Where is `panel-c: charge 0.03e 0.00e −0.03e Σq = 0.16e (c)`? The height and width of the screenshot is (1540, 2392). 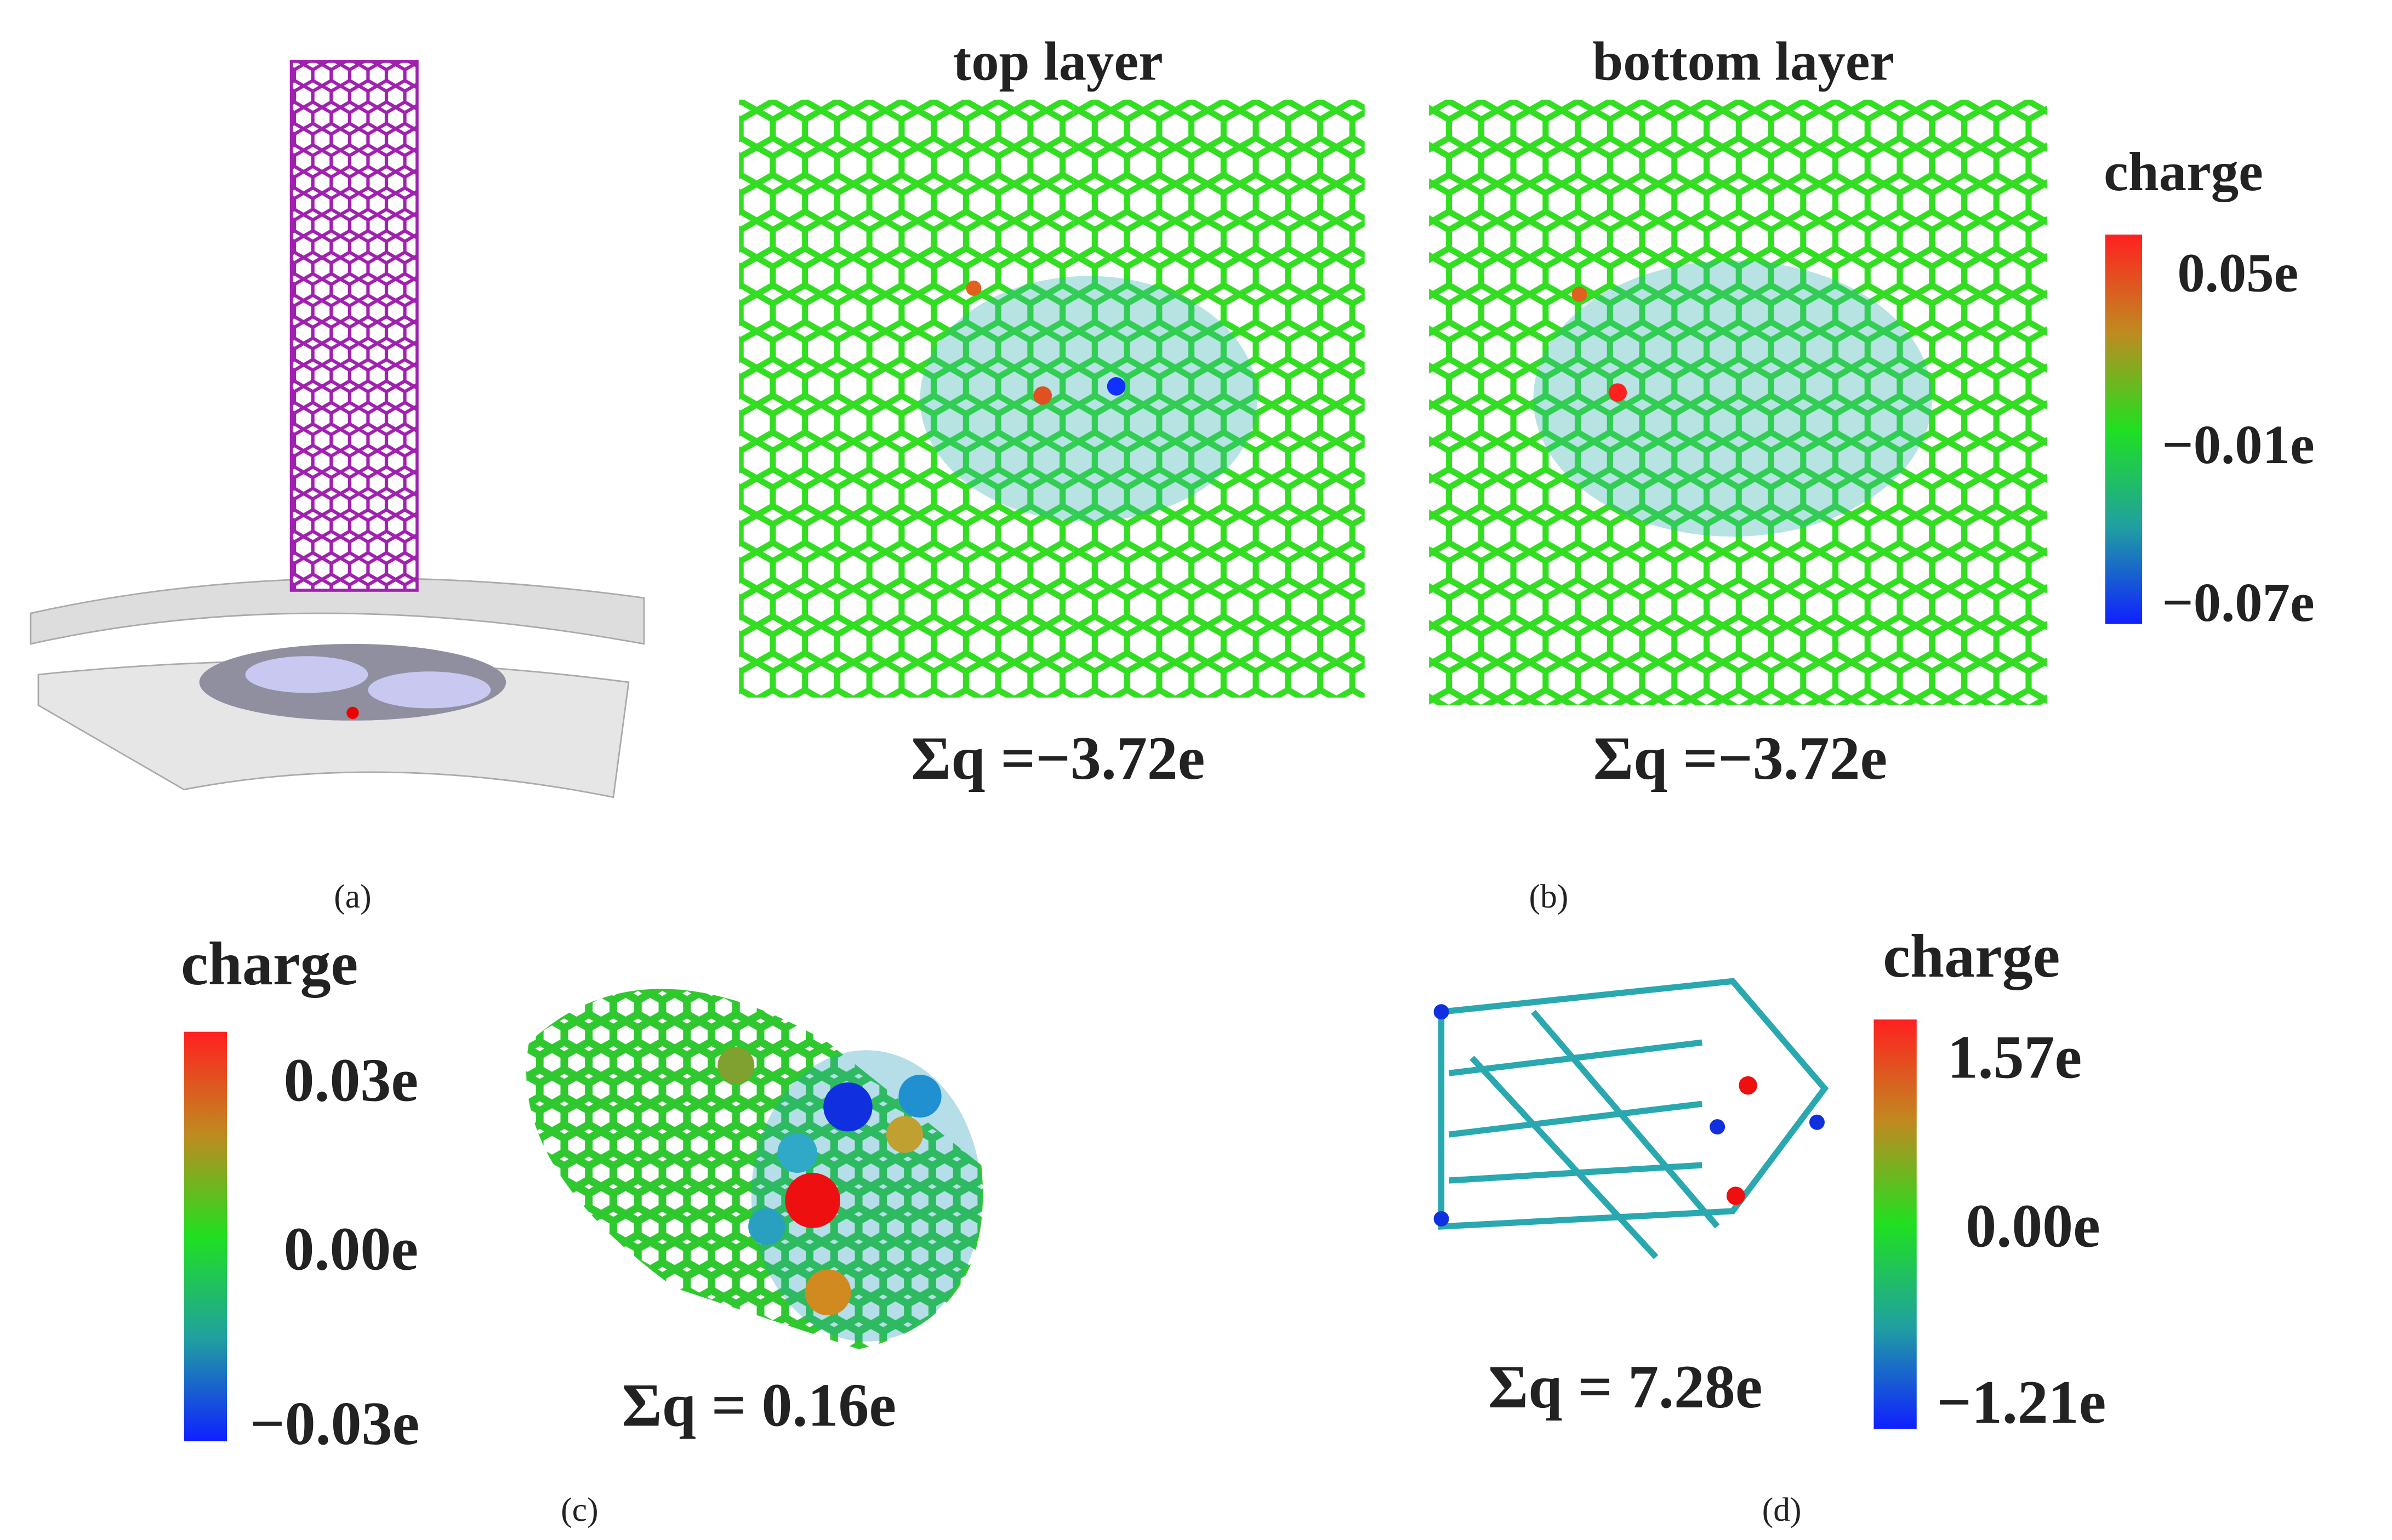
panel-c: charge 0.03e 0.00e −0.03e Σq = 0.16e (c) is located at coordinates (582, 1229).